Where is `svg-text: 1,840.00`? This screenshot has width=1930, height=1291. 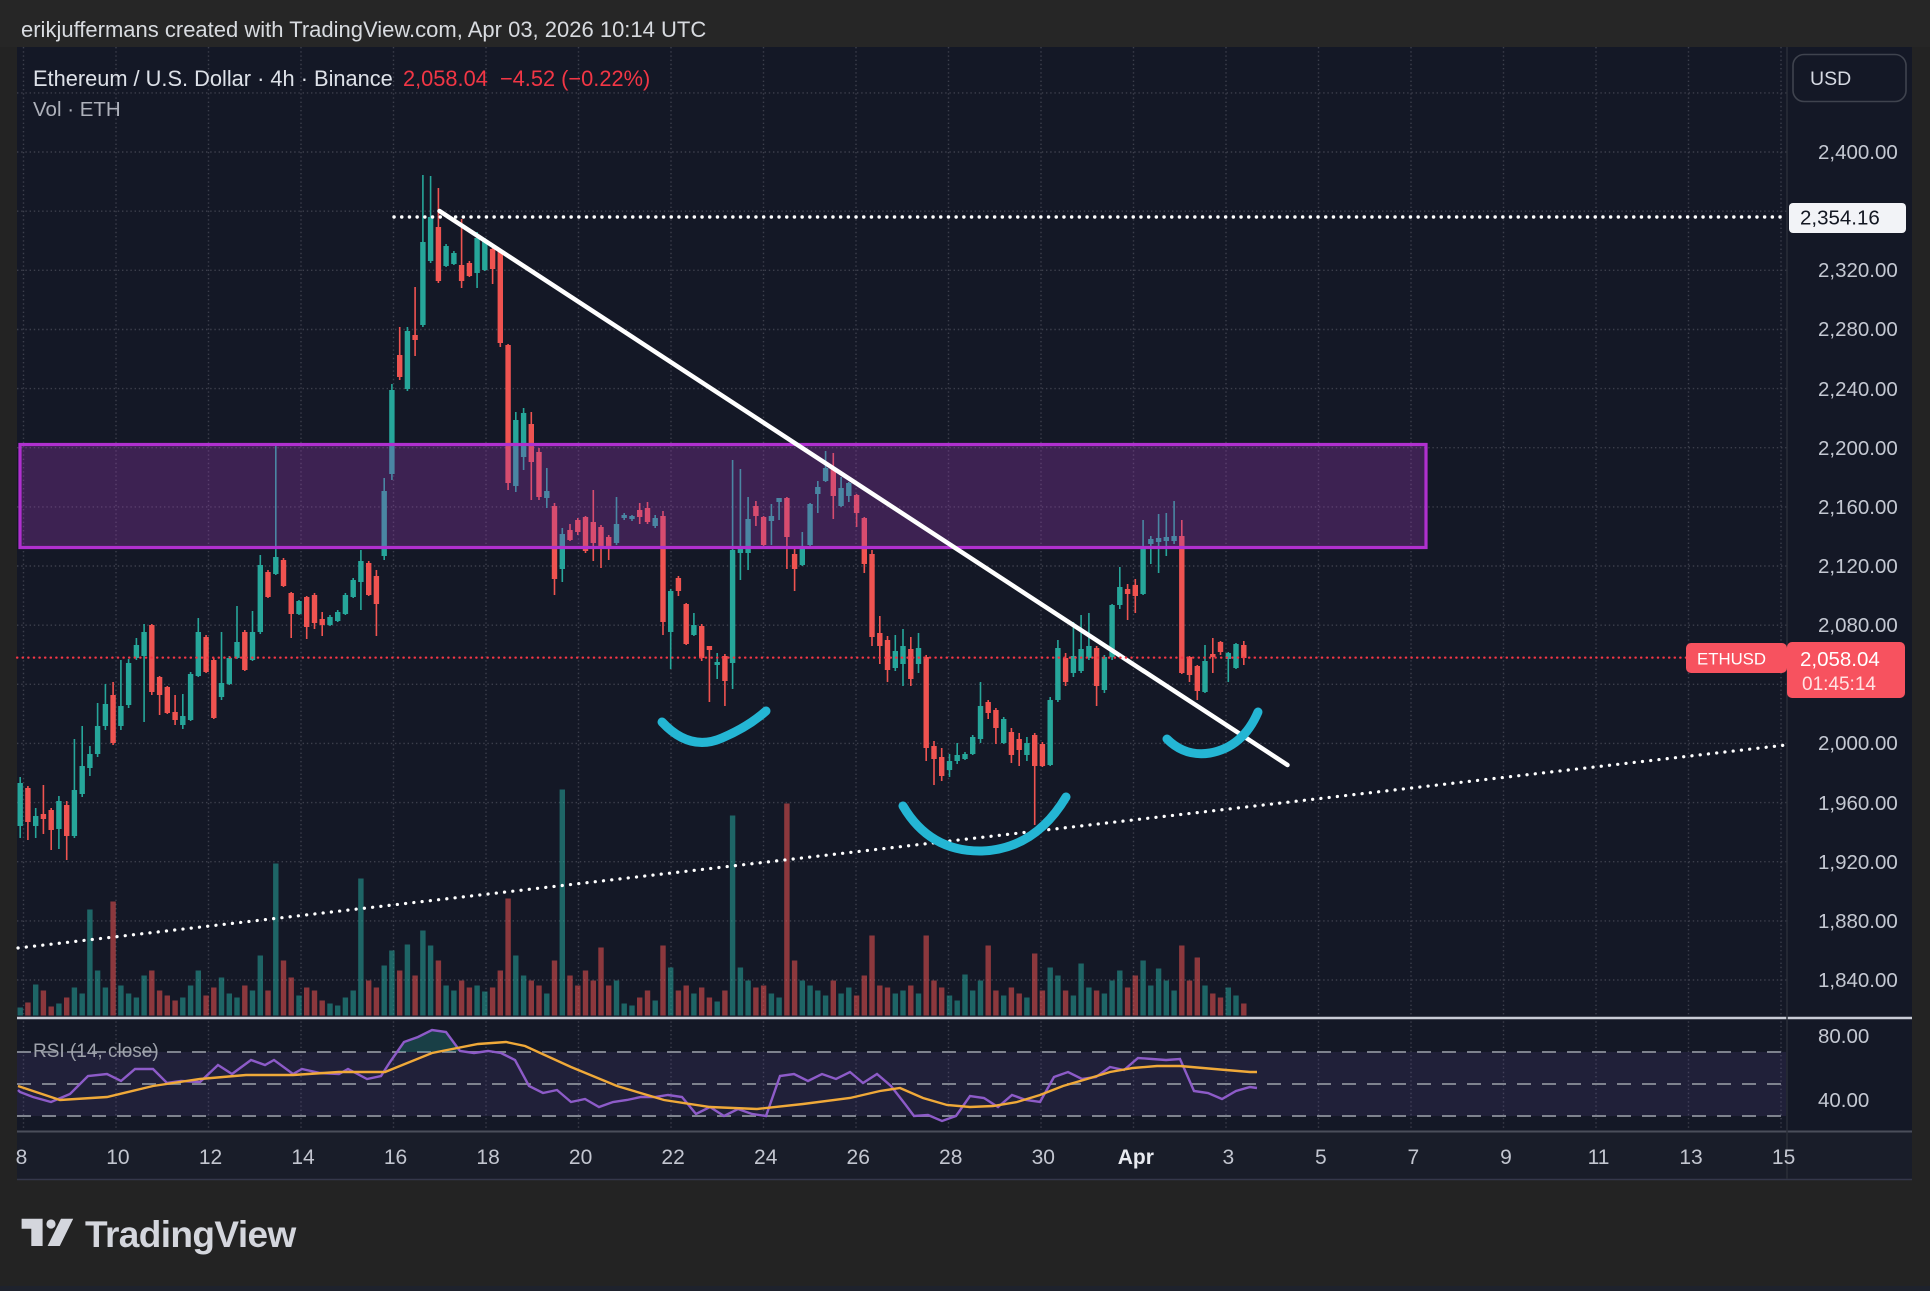
svg-text: 1,840.00 is located at coordinates (1858, 980).